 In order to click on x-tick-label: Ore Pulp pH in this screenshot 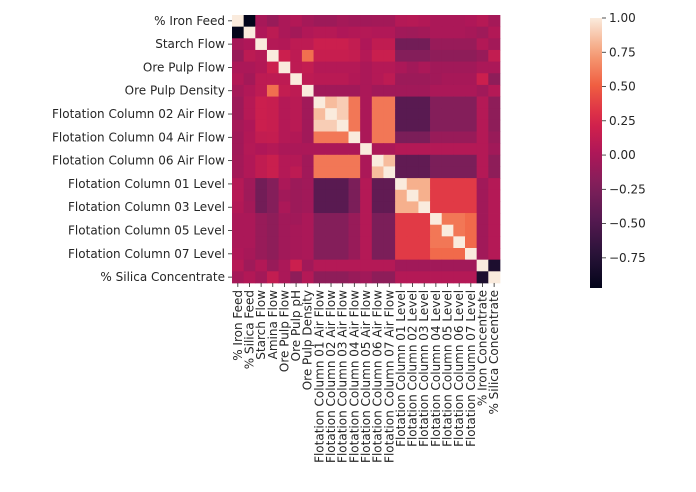, I will do `click(296, 325)`.